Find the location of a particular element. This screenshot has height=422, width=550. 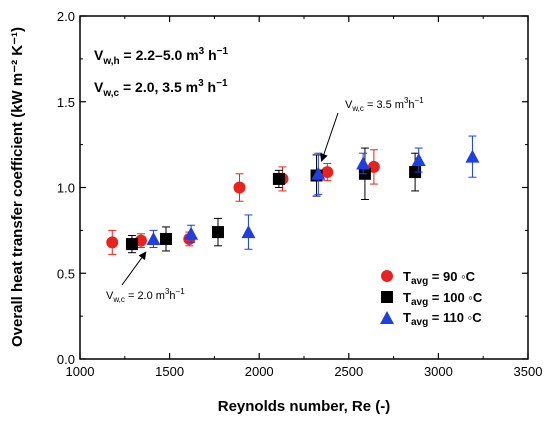

series-circle is located at coordinates (243, 202).